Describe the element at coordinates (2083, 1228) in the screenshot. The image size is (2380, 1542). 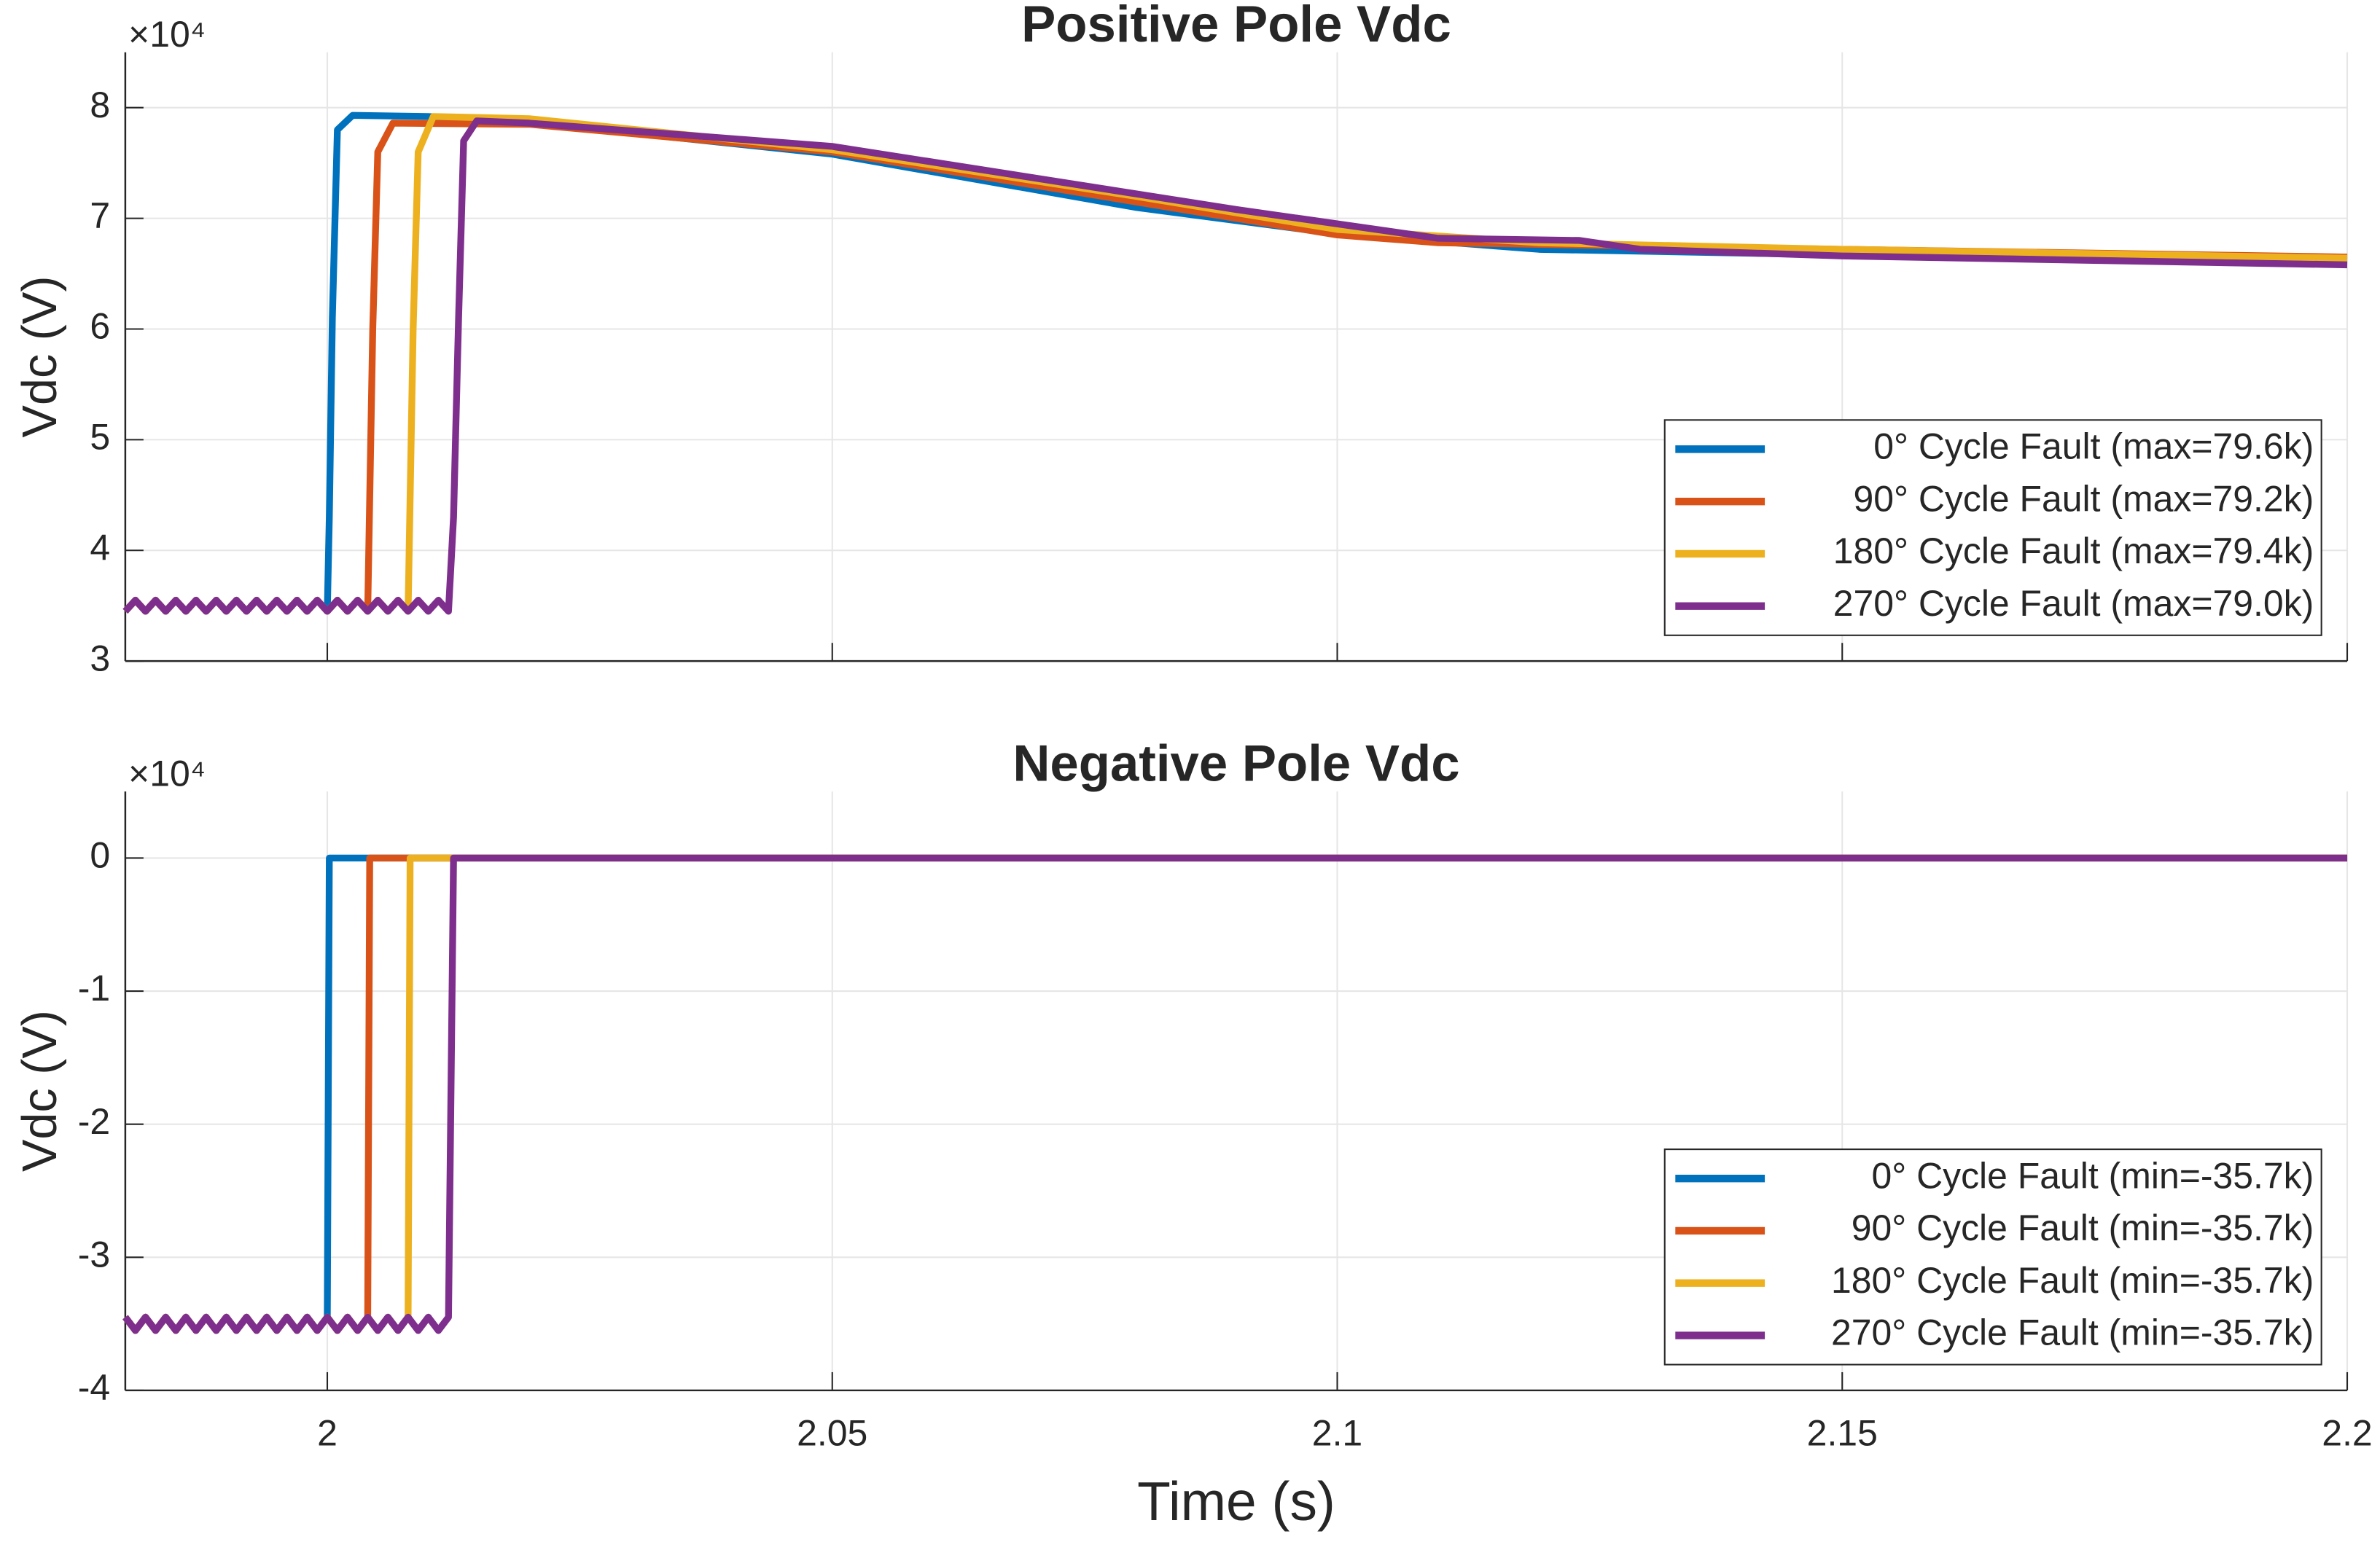
I see `legend-label: 90° Cycle Fault (min=-35.7k)` at that location.